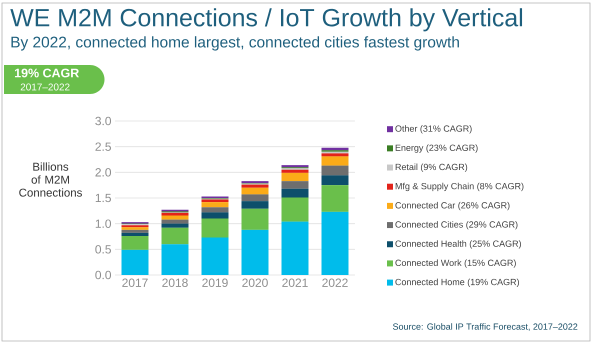  I want to click on y-tick-label: 0.0, so click(103, 275).